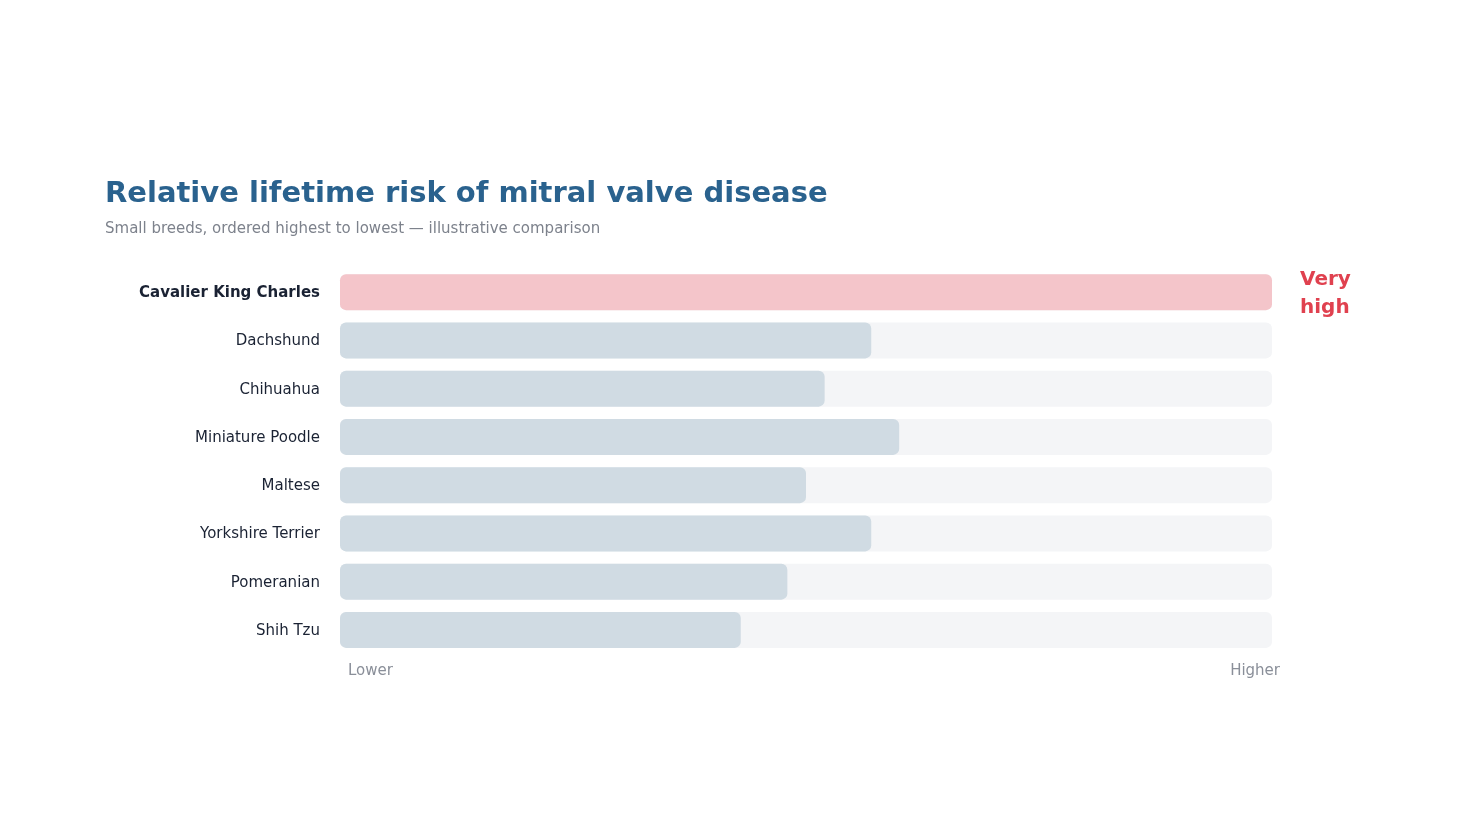  I want to click on y-tick-label: Cavalier King Charles, so click(230, 292).